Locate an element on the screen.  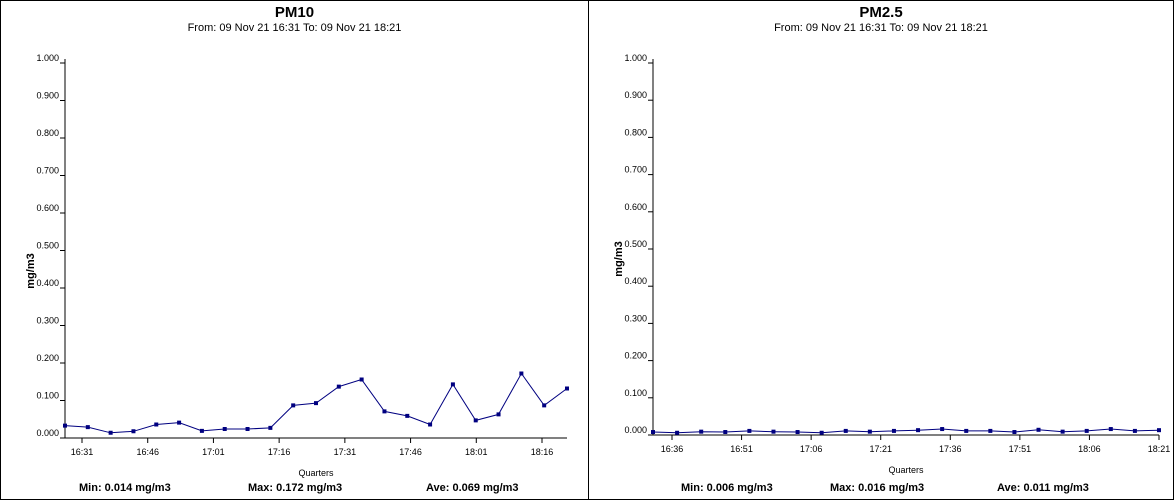
x-tick-label: 17:21 is located at coordinates (880, 449).